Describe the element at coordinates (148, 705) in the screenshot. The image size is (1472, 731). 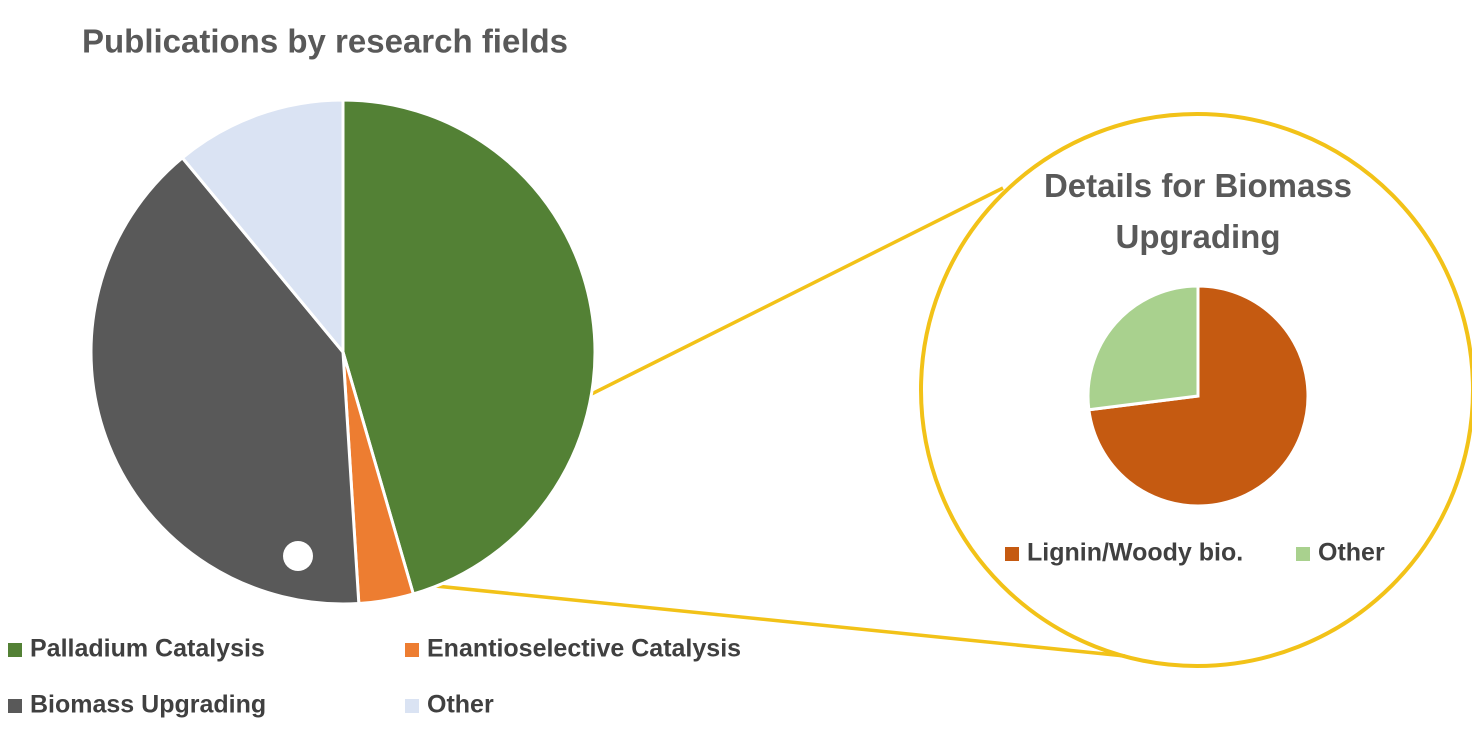
I see `legend-label: Biomass Upgrading` at that location.